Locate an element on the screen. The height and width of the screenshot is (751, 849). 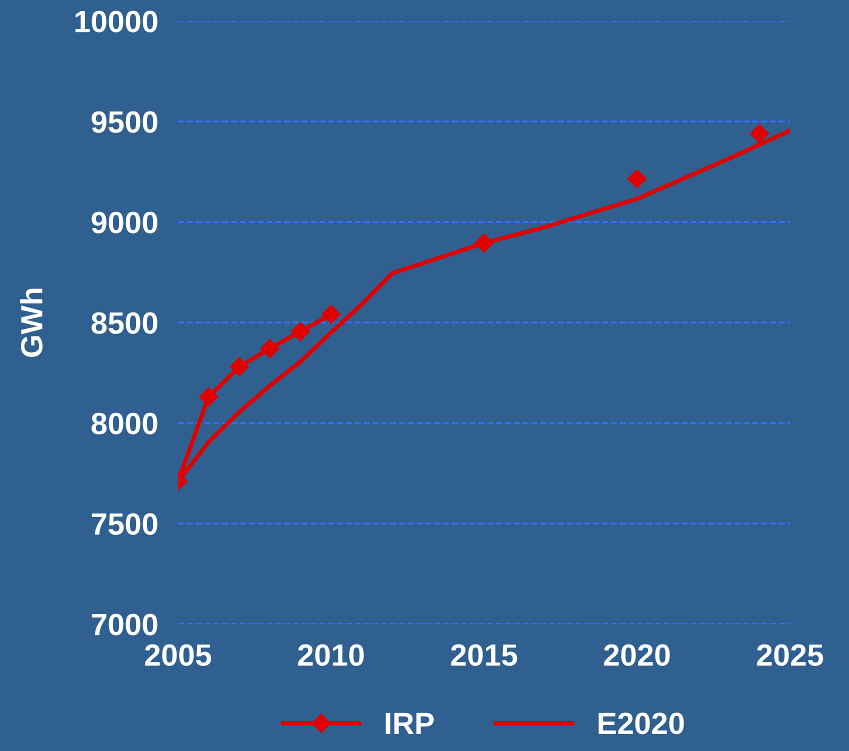
y-tick-label: 8500 is located at coordinates (125, 323).